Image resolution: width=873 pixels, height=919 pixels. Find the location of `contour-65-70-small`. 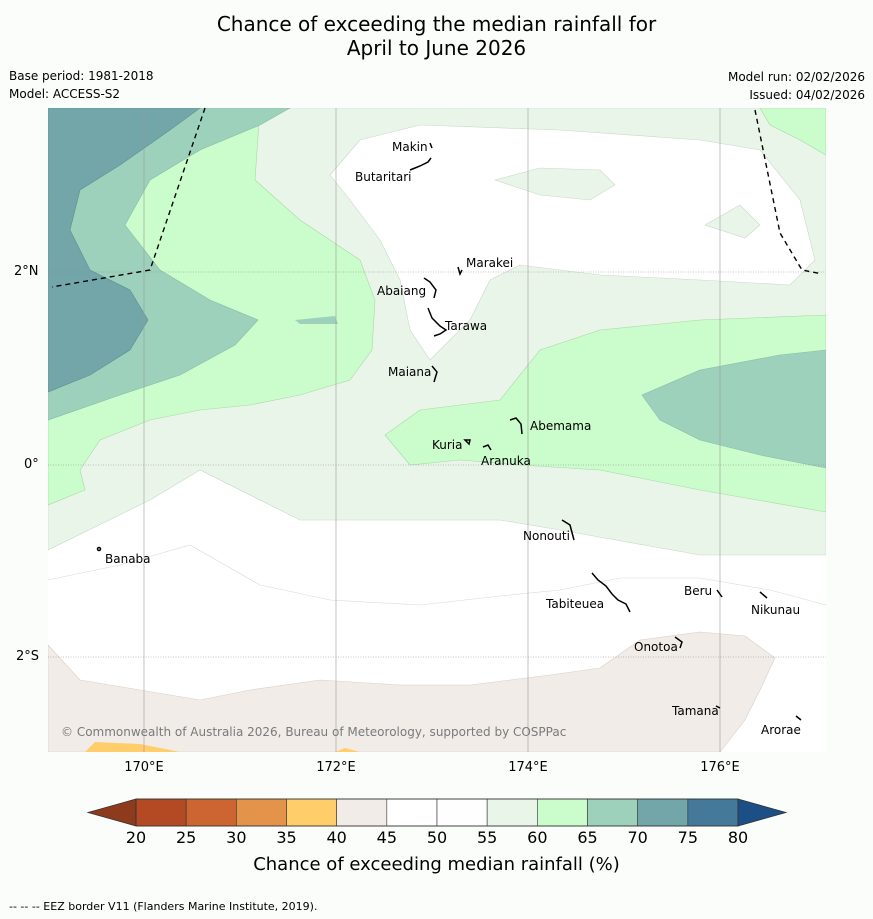

contour-65-70-small is located at coordinates (316, 320).